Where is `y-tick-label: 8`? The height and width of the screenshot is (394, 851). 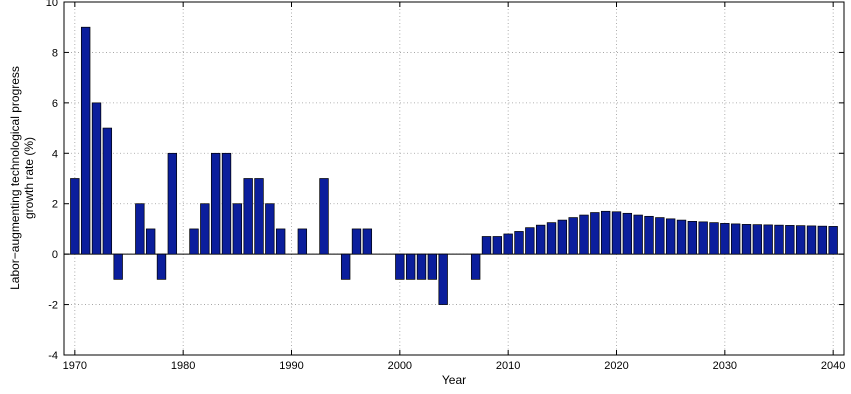 y-tick-label: 8 is located at coordinates (55, 53).